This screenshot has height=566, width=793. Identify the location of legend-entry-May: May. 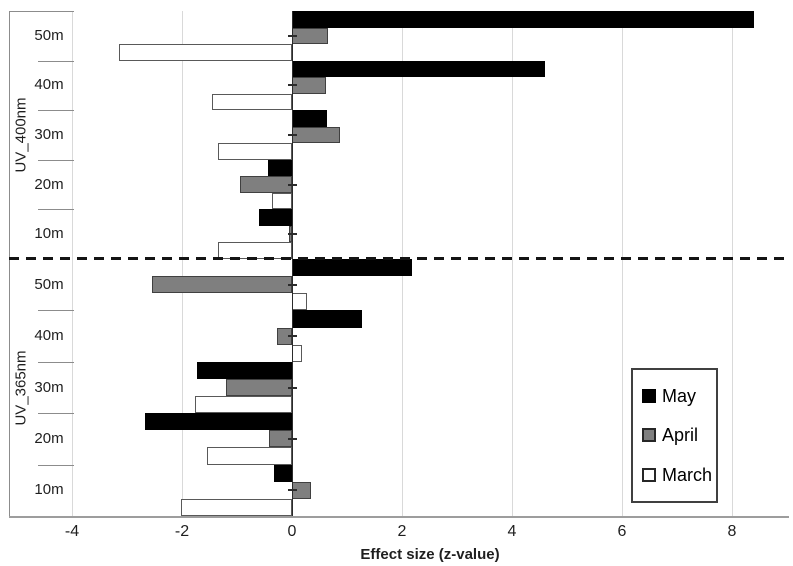
(677, 396).